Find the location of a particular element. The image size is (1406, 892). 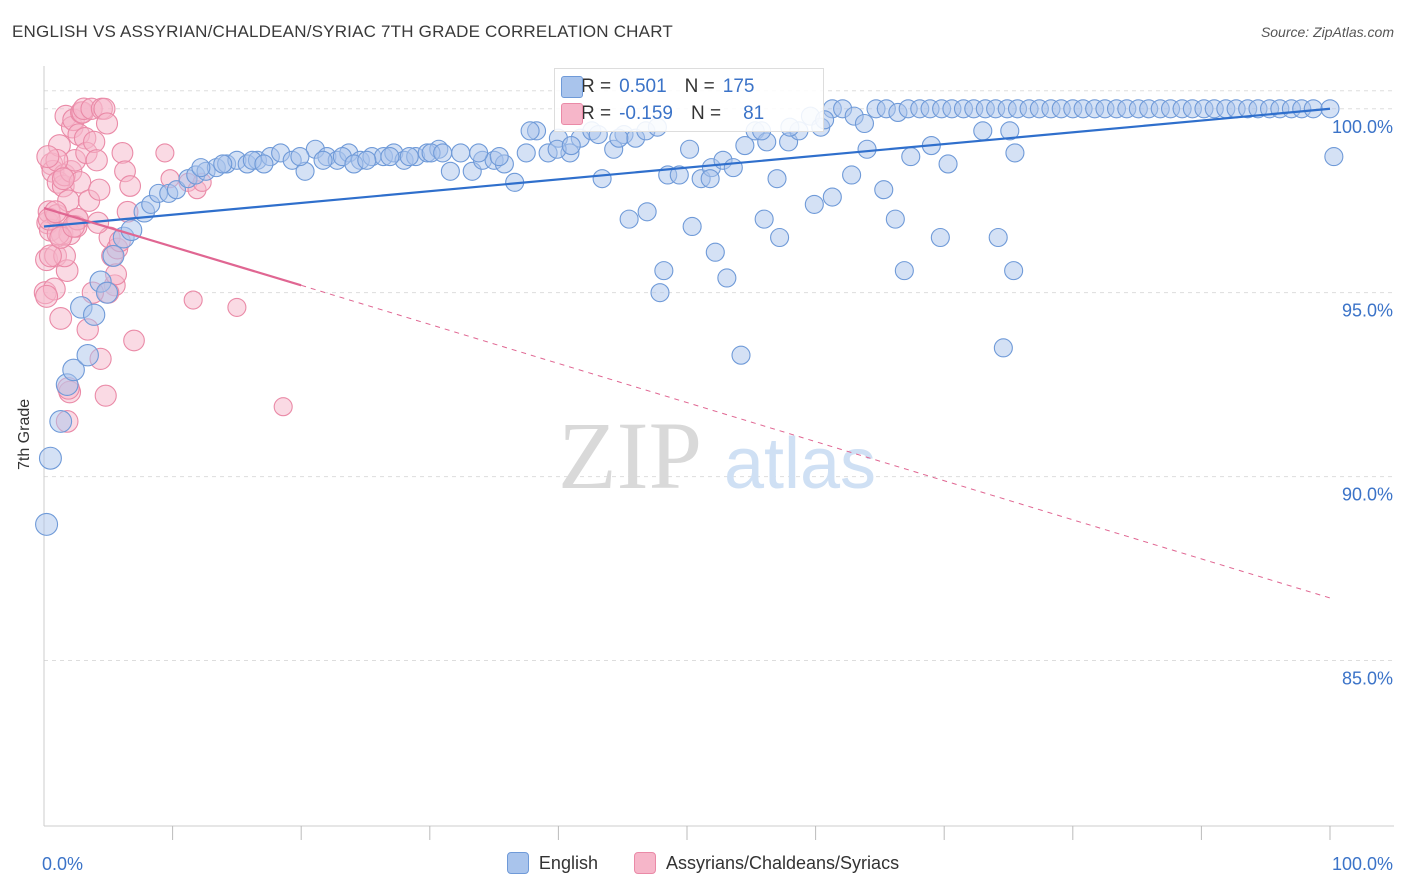

english-trend-line is located at coordinates (687, 167).